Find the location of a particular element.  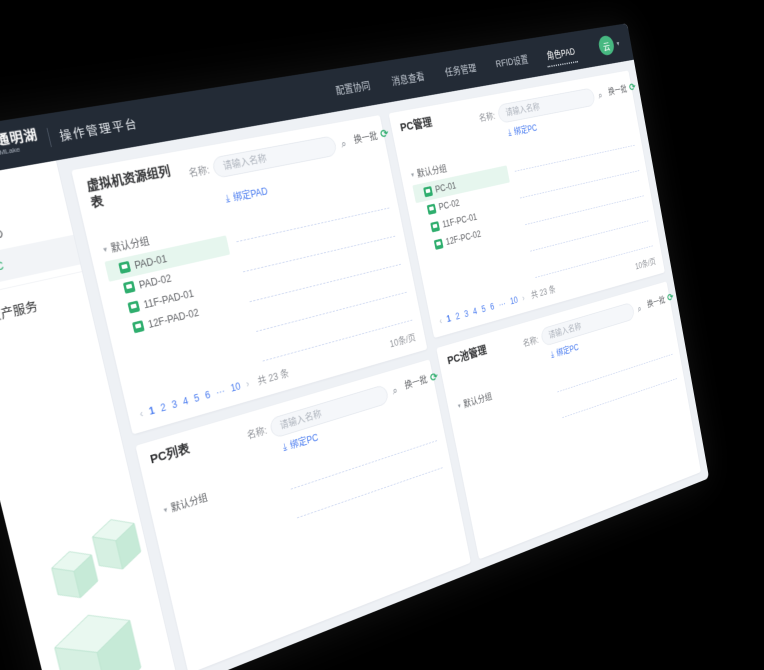

tree-item-label: 12F-PC-02 is located at coordinates (463, 238).